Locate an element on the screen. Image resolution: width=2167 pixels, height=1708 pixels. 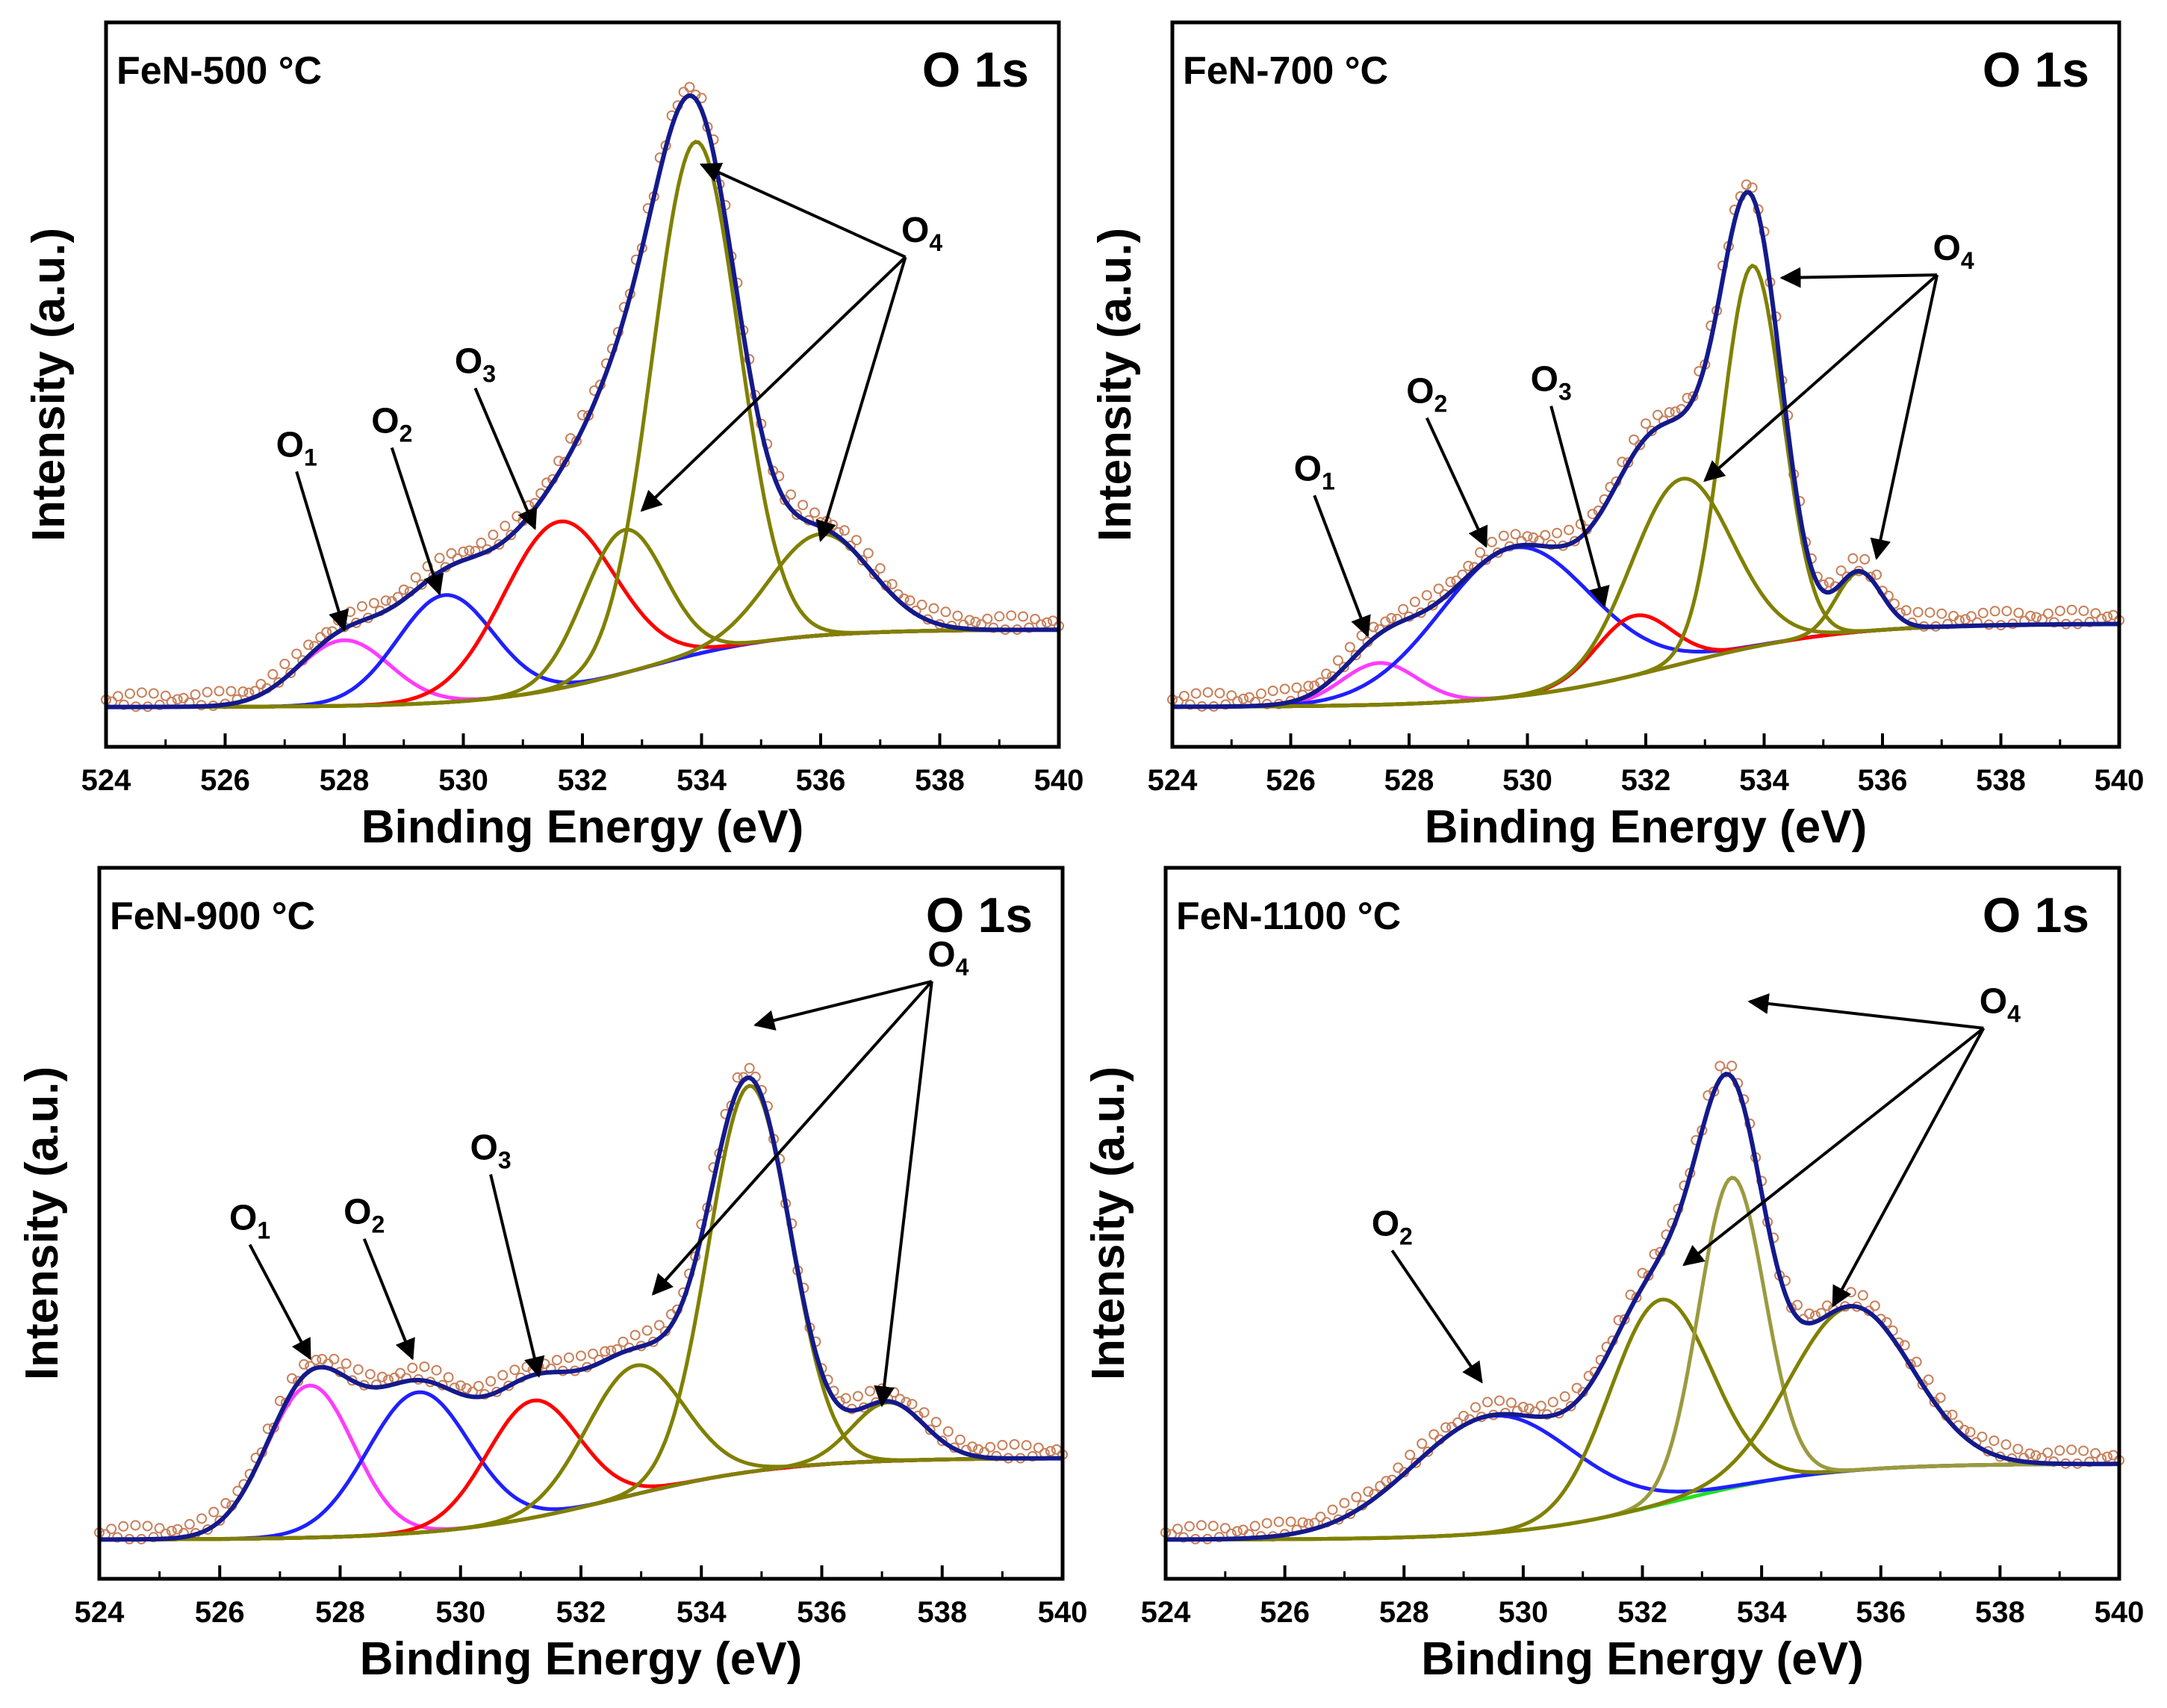
peak-annotation-o4: O4 is located at coordinates (791, 352).